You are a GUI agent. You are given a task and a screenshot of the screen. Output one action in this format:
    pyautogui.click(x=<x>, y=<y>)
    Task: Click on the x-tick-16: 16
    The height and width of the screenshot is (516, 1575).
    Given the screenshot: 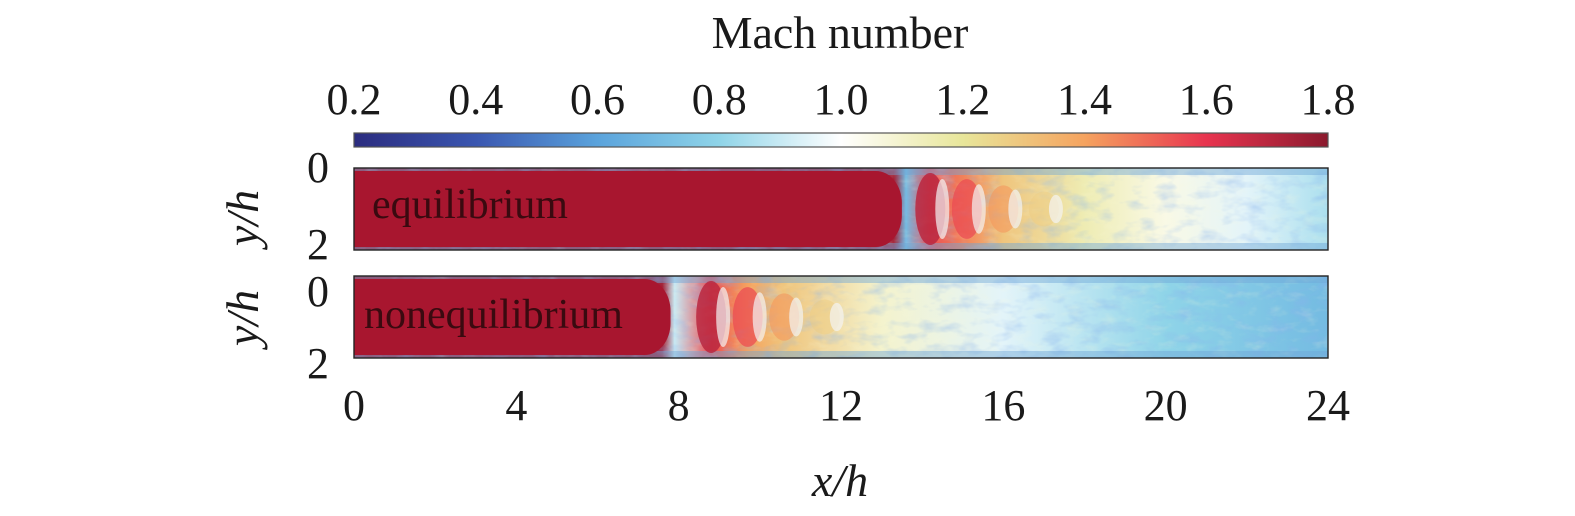 What is the action you would take?
    pyautogui.click(x=1003, y=405)
    